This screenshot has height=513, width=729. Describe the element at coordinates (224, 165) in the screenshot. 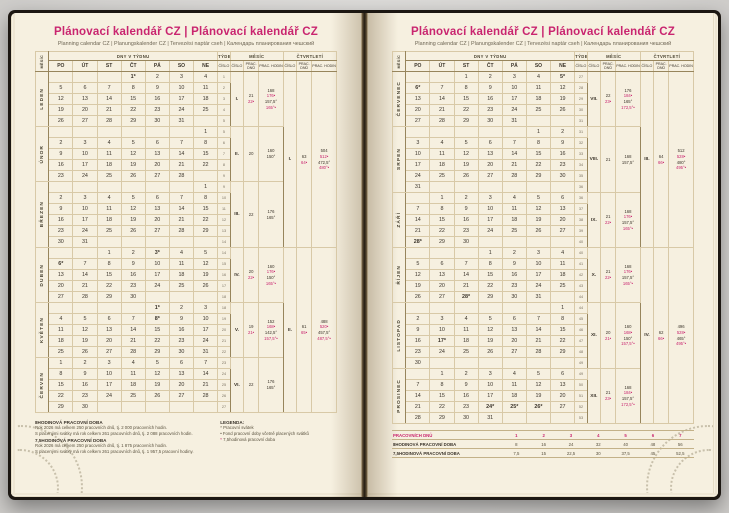

I see `week-number: 8` at that location.